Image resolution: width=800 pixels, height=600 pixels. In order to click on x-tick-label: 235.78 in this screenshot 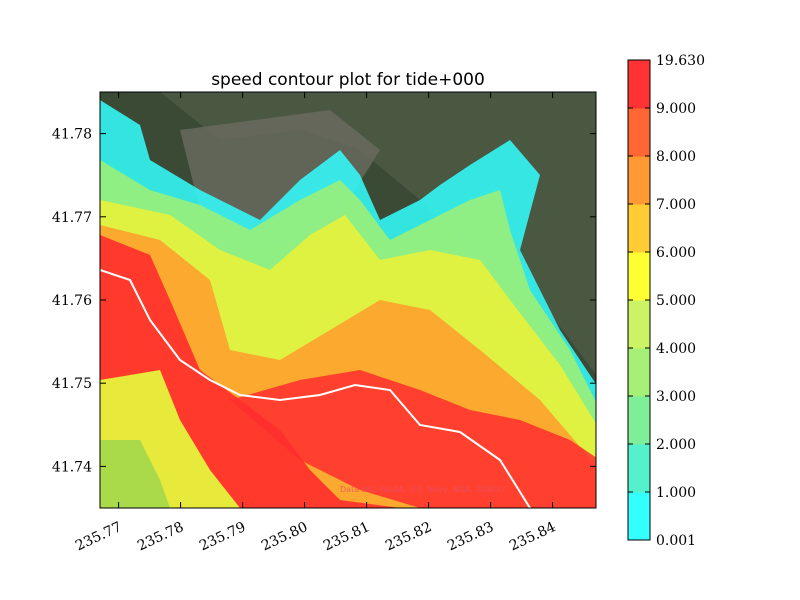, I will do `click(160, 536)`.